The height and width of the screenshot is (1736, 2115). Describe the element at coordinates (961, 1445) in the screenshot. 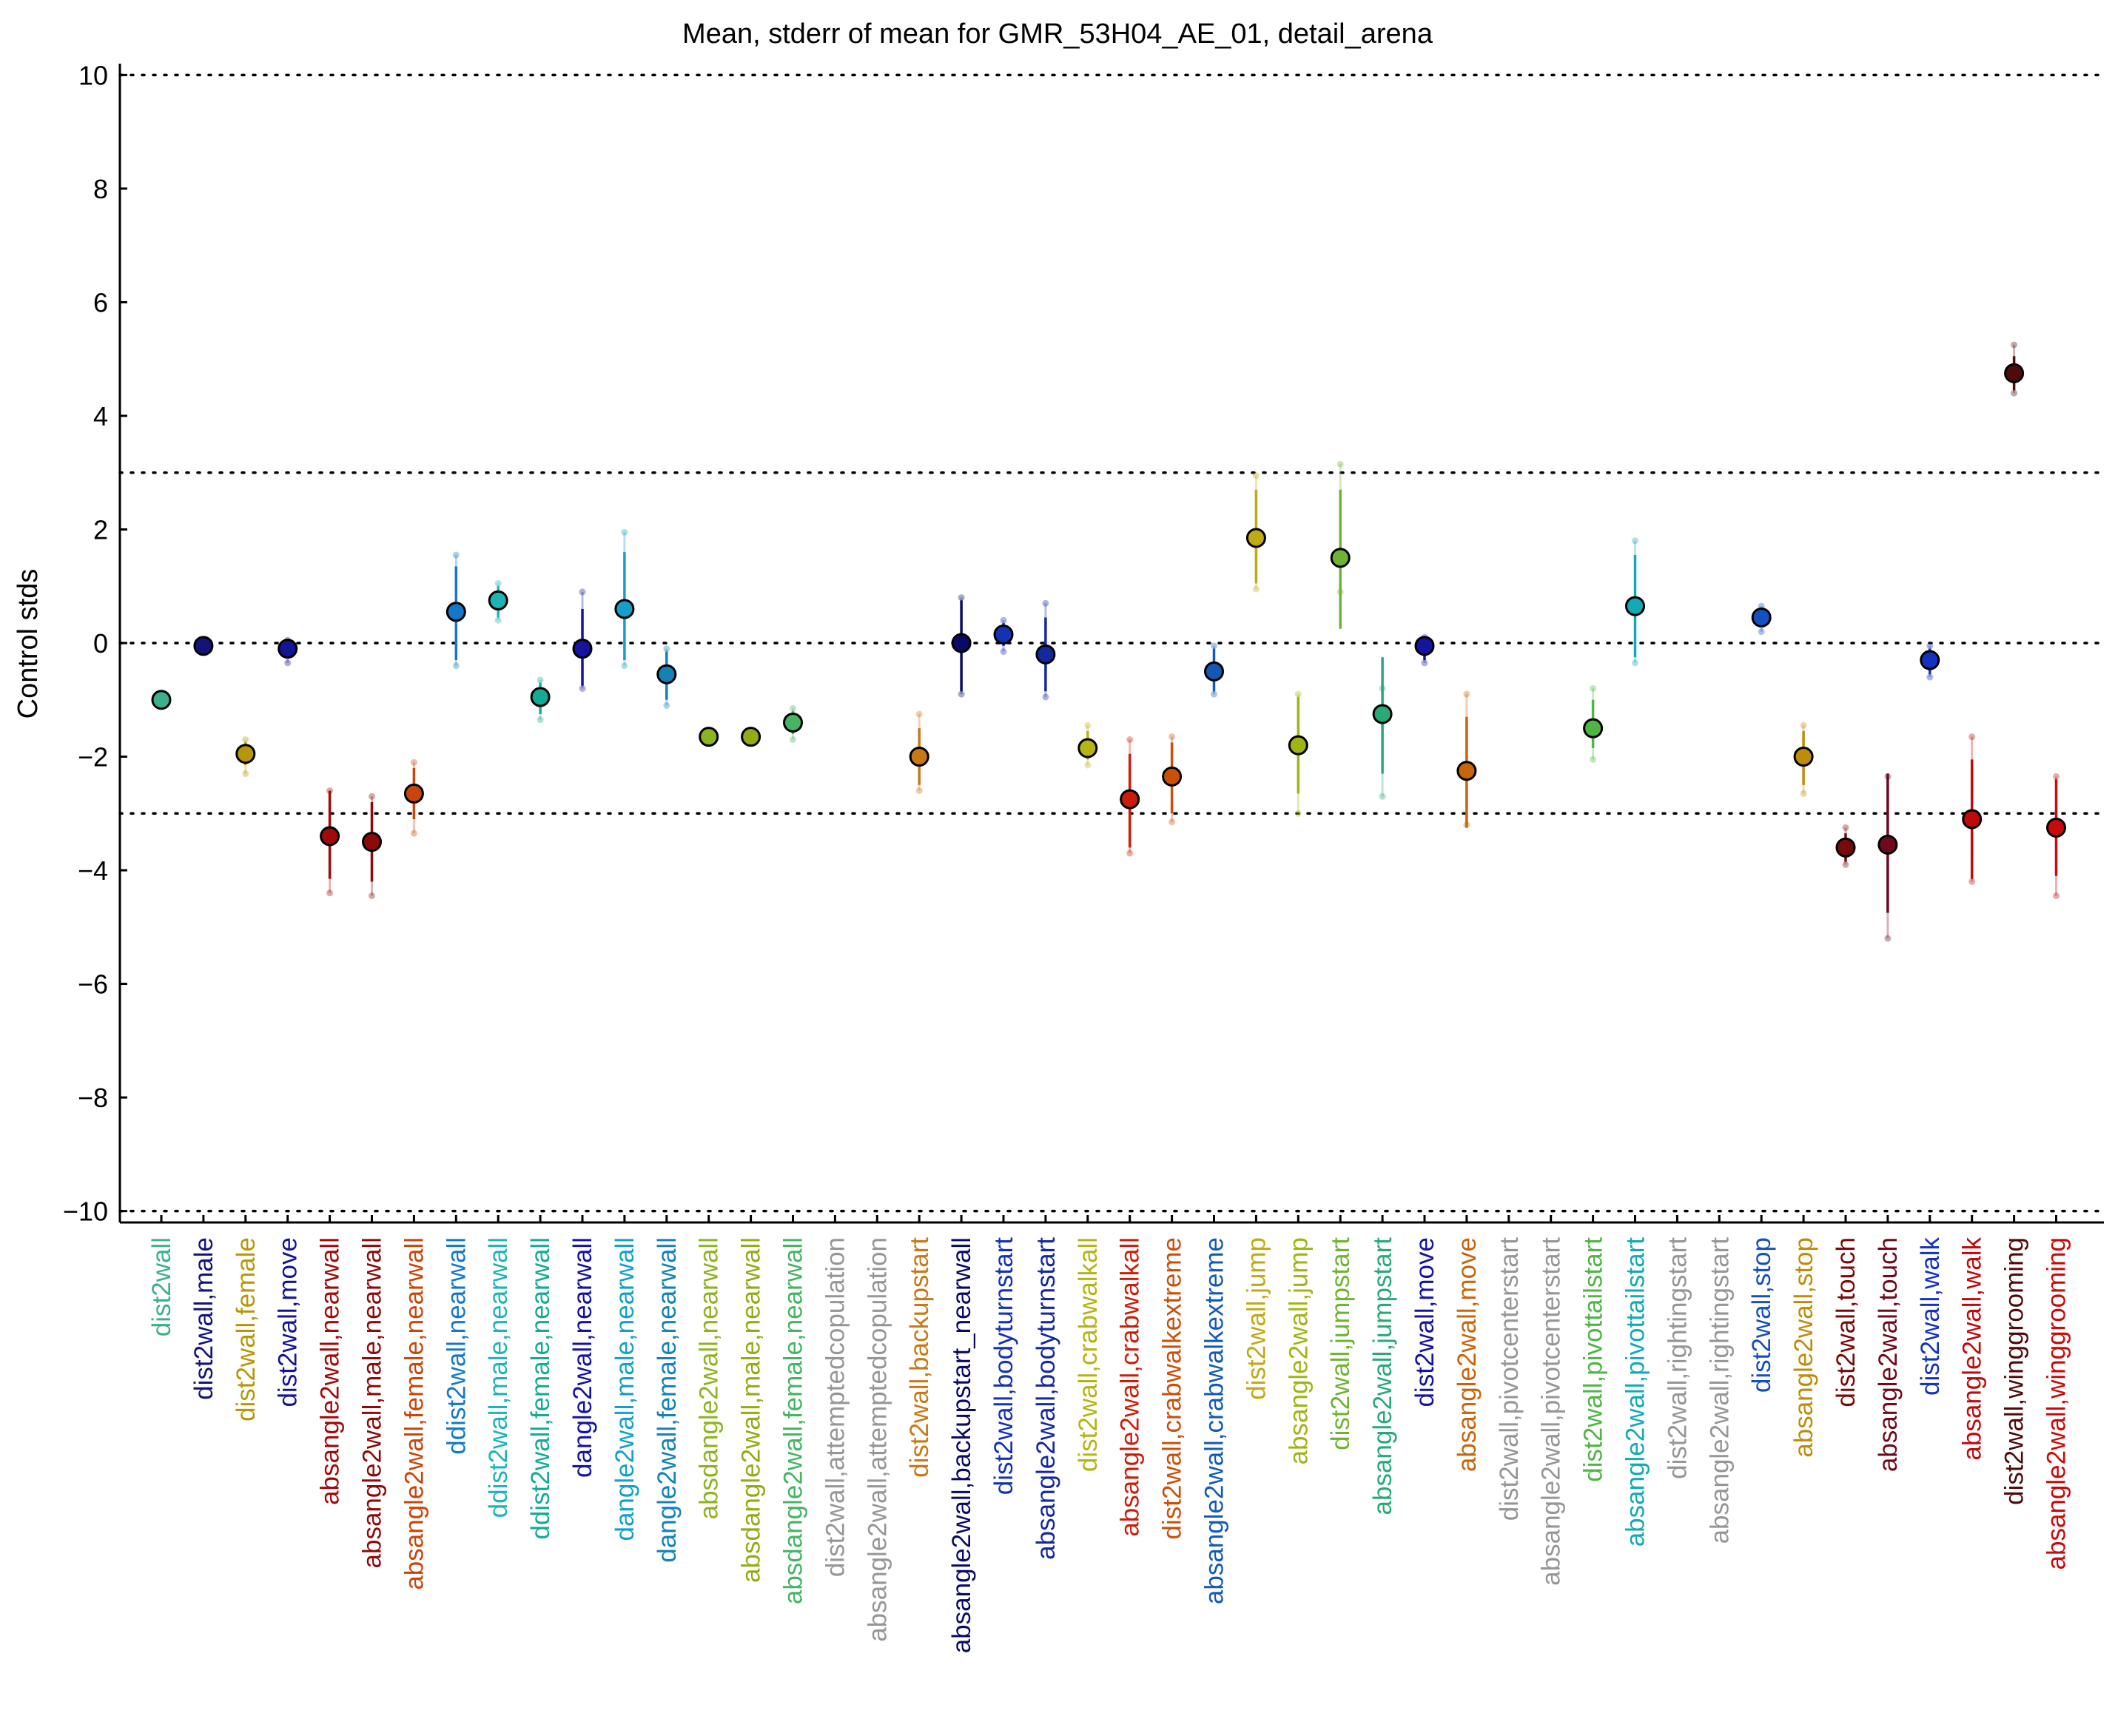

I see `x-tick-label: absangle2wall,backupstart_nearwall` at that location.